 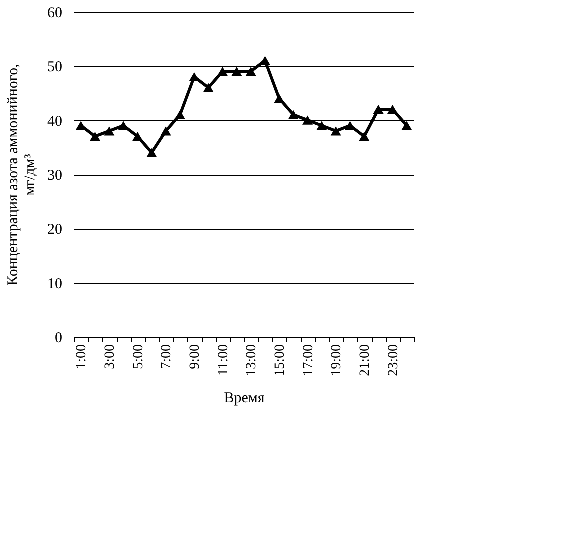 What do you see at coordinates (195, 357) in the screenshot?
I see `x-tick-label: 9:00` at bounding box center [195, 357].